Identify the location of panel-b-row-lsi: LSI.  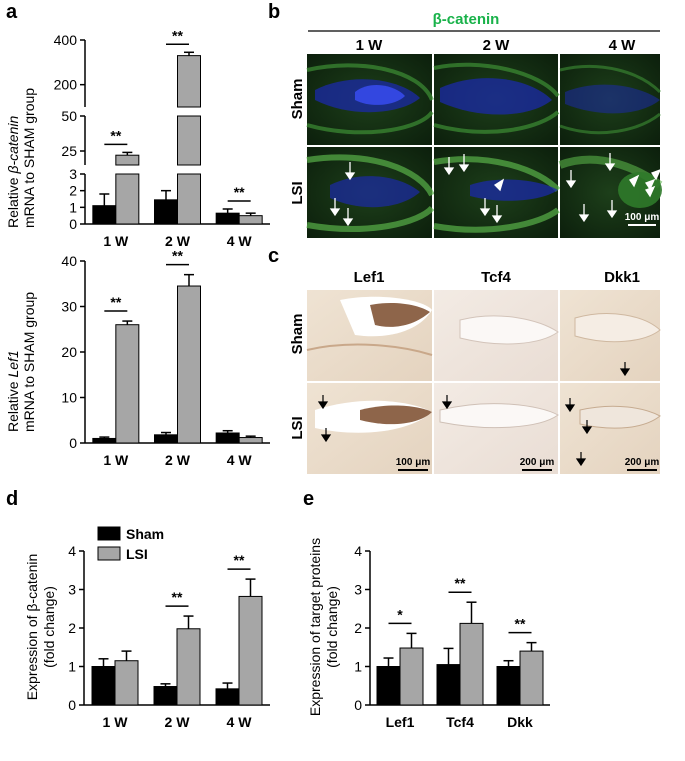
(297, 192).